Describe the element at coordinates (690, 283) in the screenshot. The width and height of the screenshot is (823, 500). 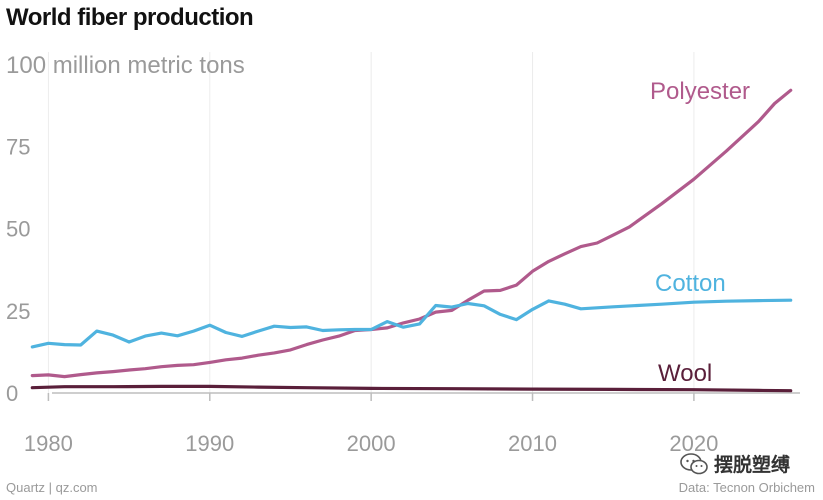
I see `series-label-cotton: Cotton` at that location.